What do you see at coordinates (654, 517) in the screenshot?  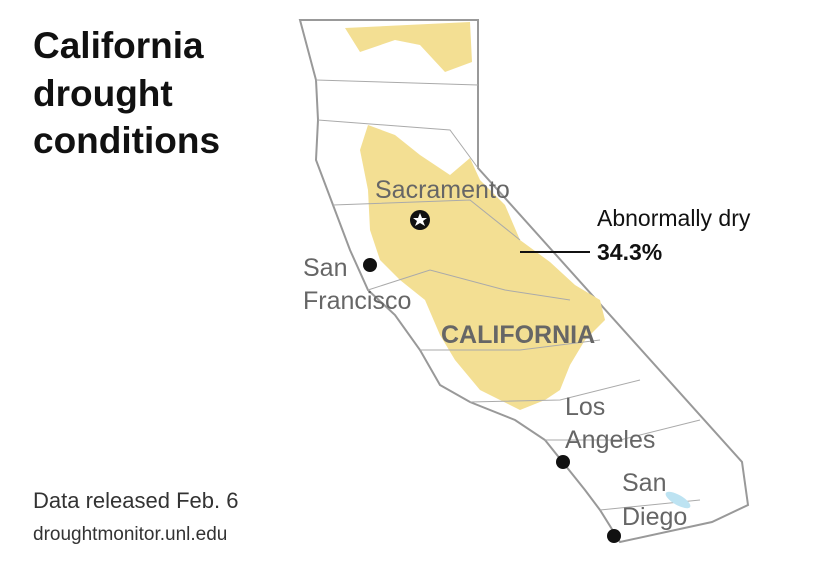 I see `city-label: Diego` at bounding box center [654, 517].